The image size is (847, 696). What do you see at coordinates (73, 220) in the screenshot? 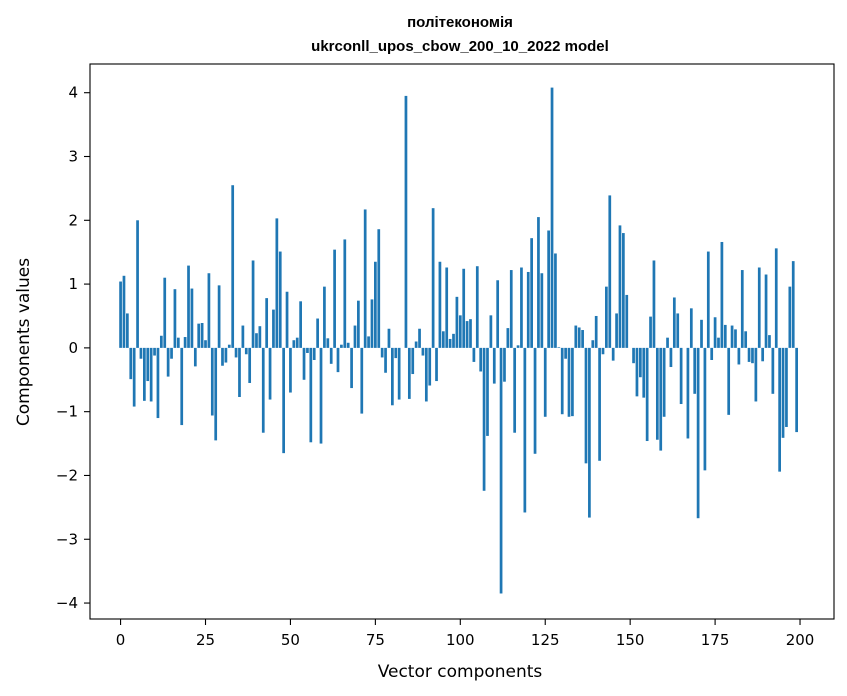
I see `y-tick-label: 2` at bounding box center [73, 220].